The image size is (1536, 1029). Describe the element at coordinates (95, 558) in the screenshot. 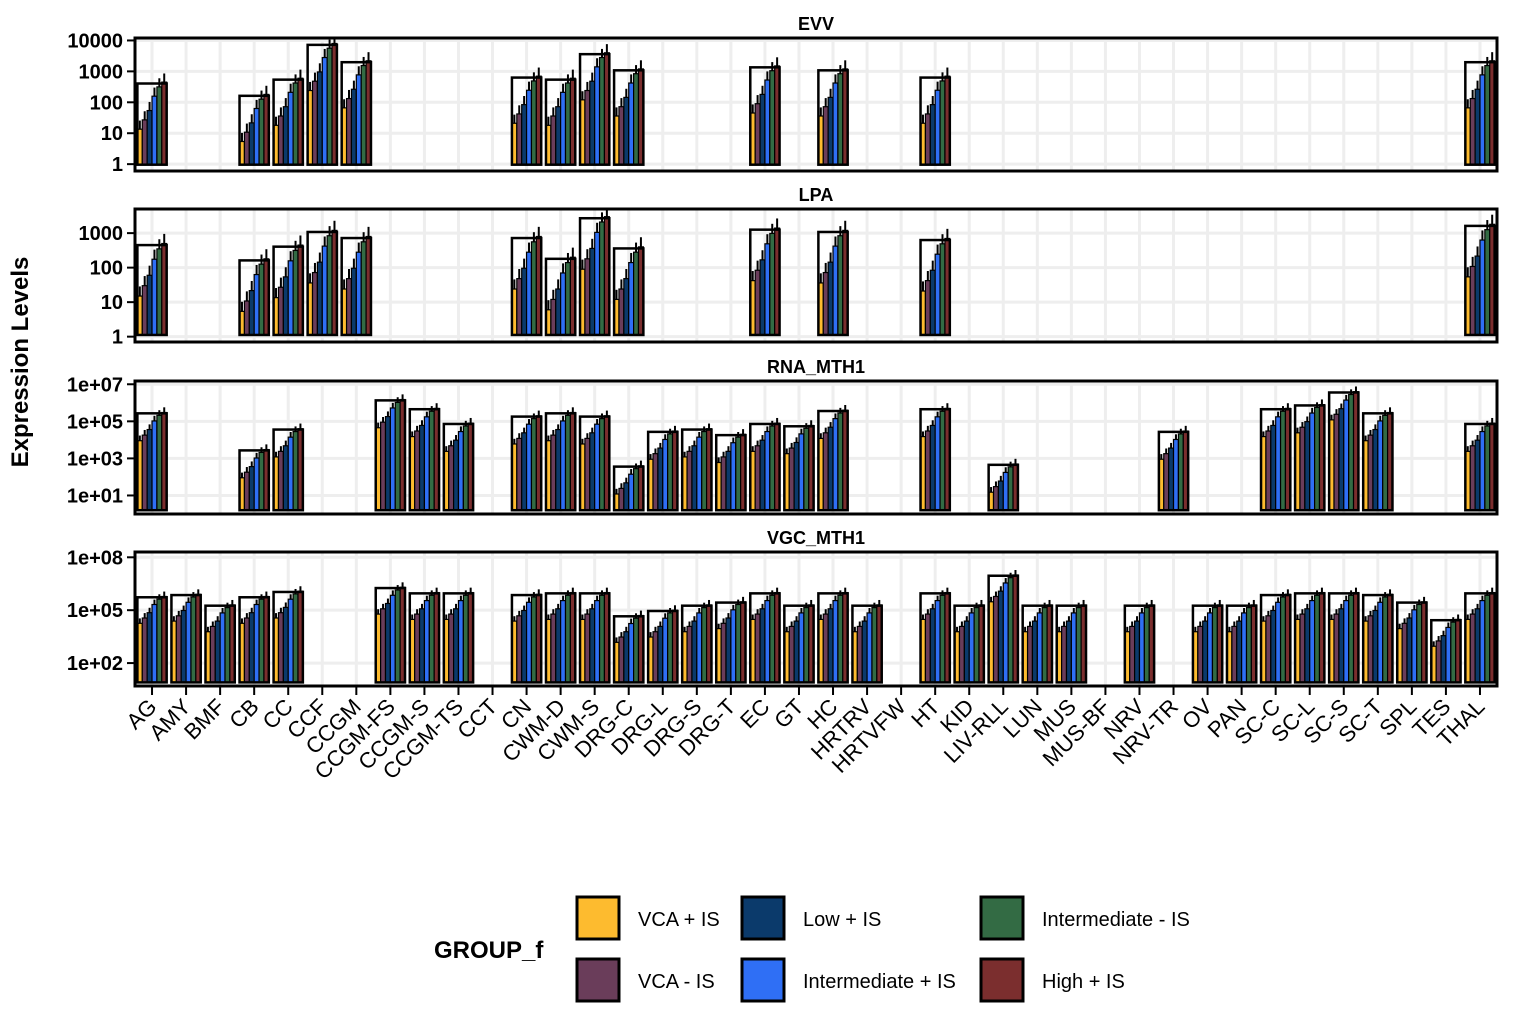

I see `y-tick-label: 1e+08` at that location.